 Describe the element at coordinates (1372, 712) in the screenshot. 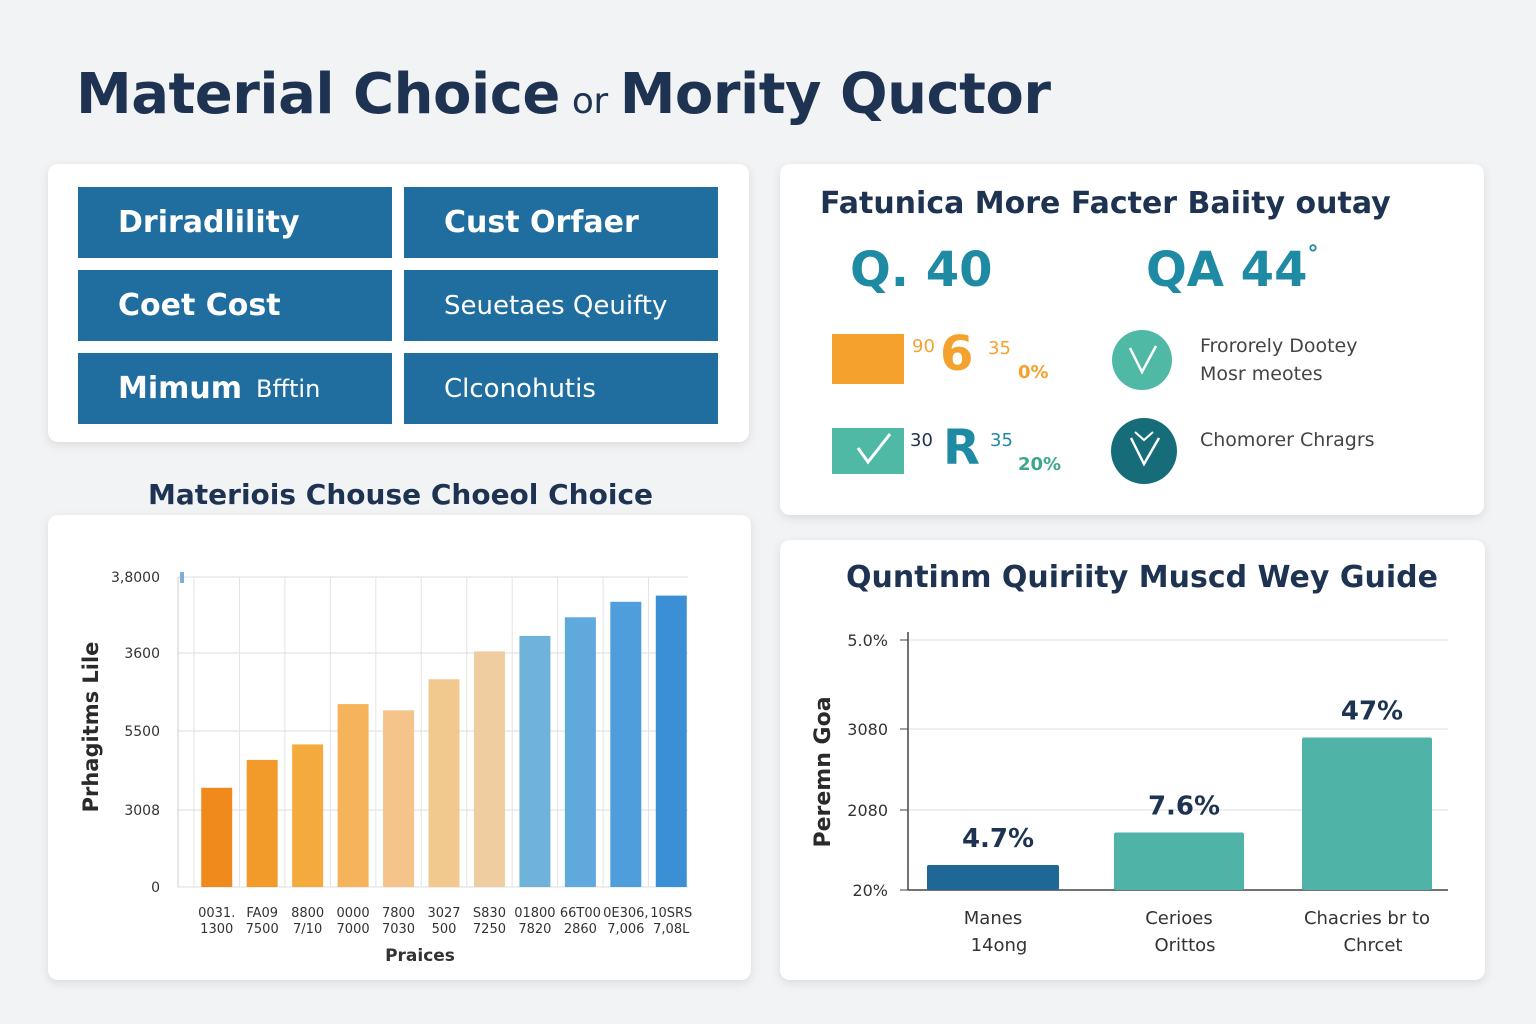

I see `data-label: 47%` at that location.